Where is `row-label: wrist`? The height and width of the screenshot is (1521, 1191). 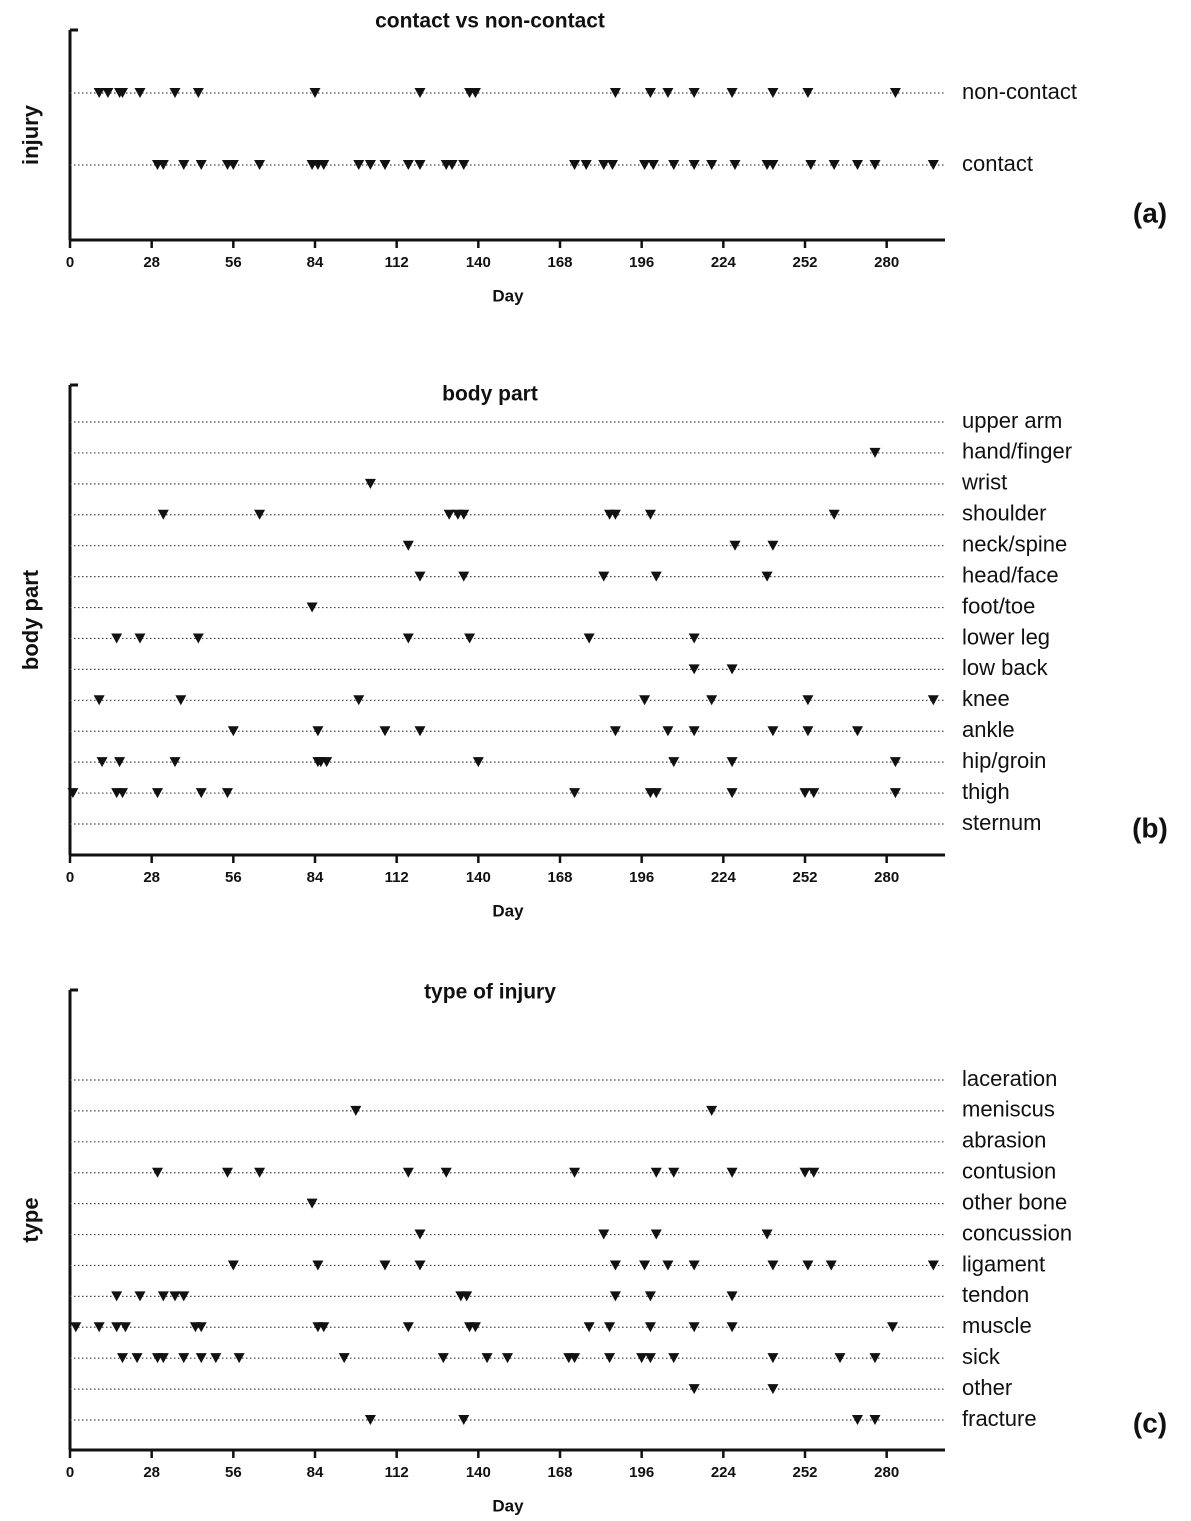
row-label: wrist is located at coordinates (984, 482).